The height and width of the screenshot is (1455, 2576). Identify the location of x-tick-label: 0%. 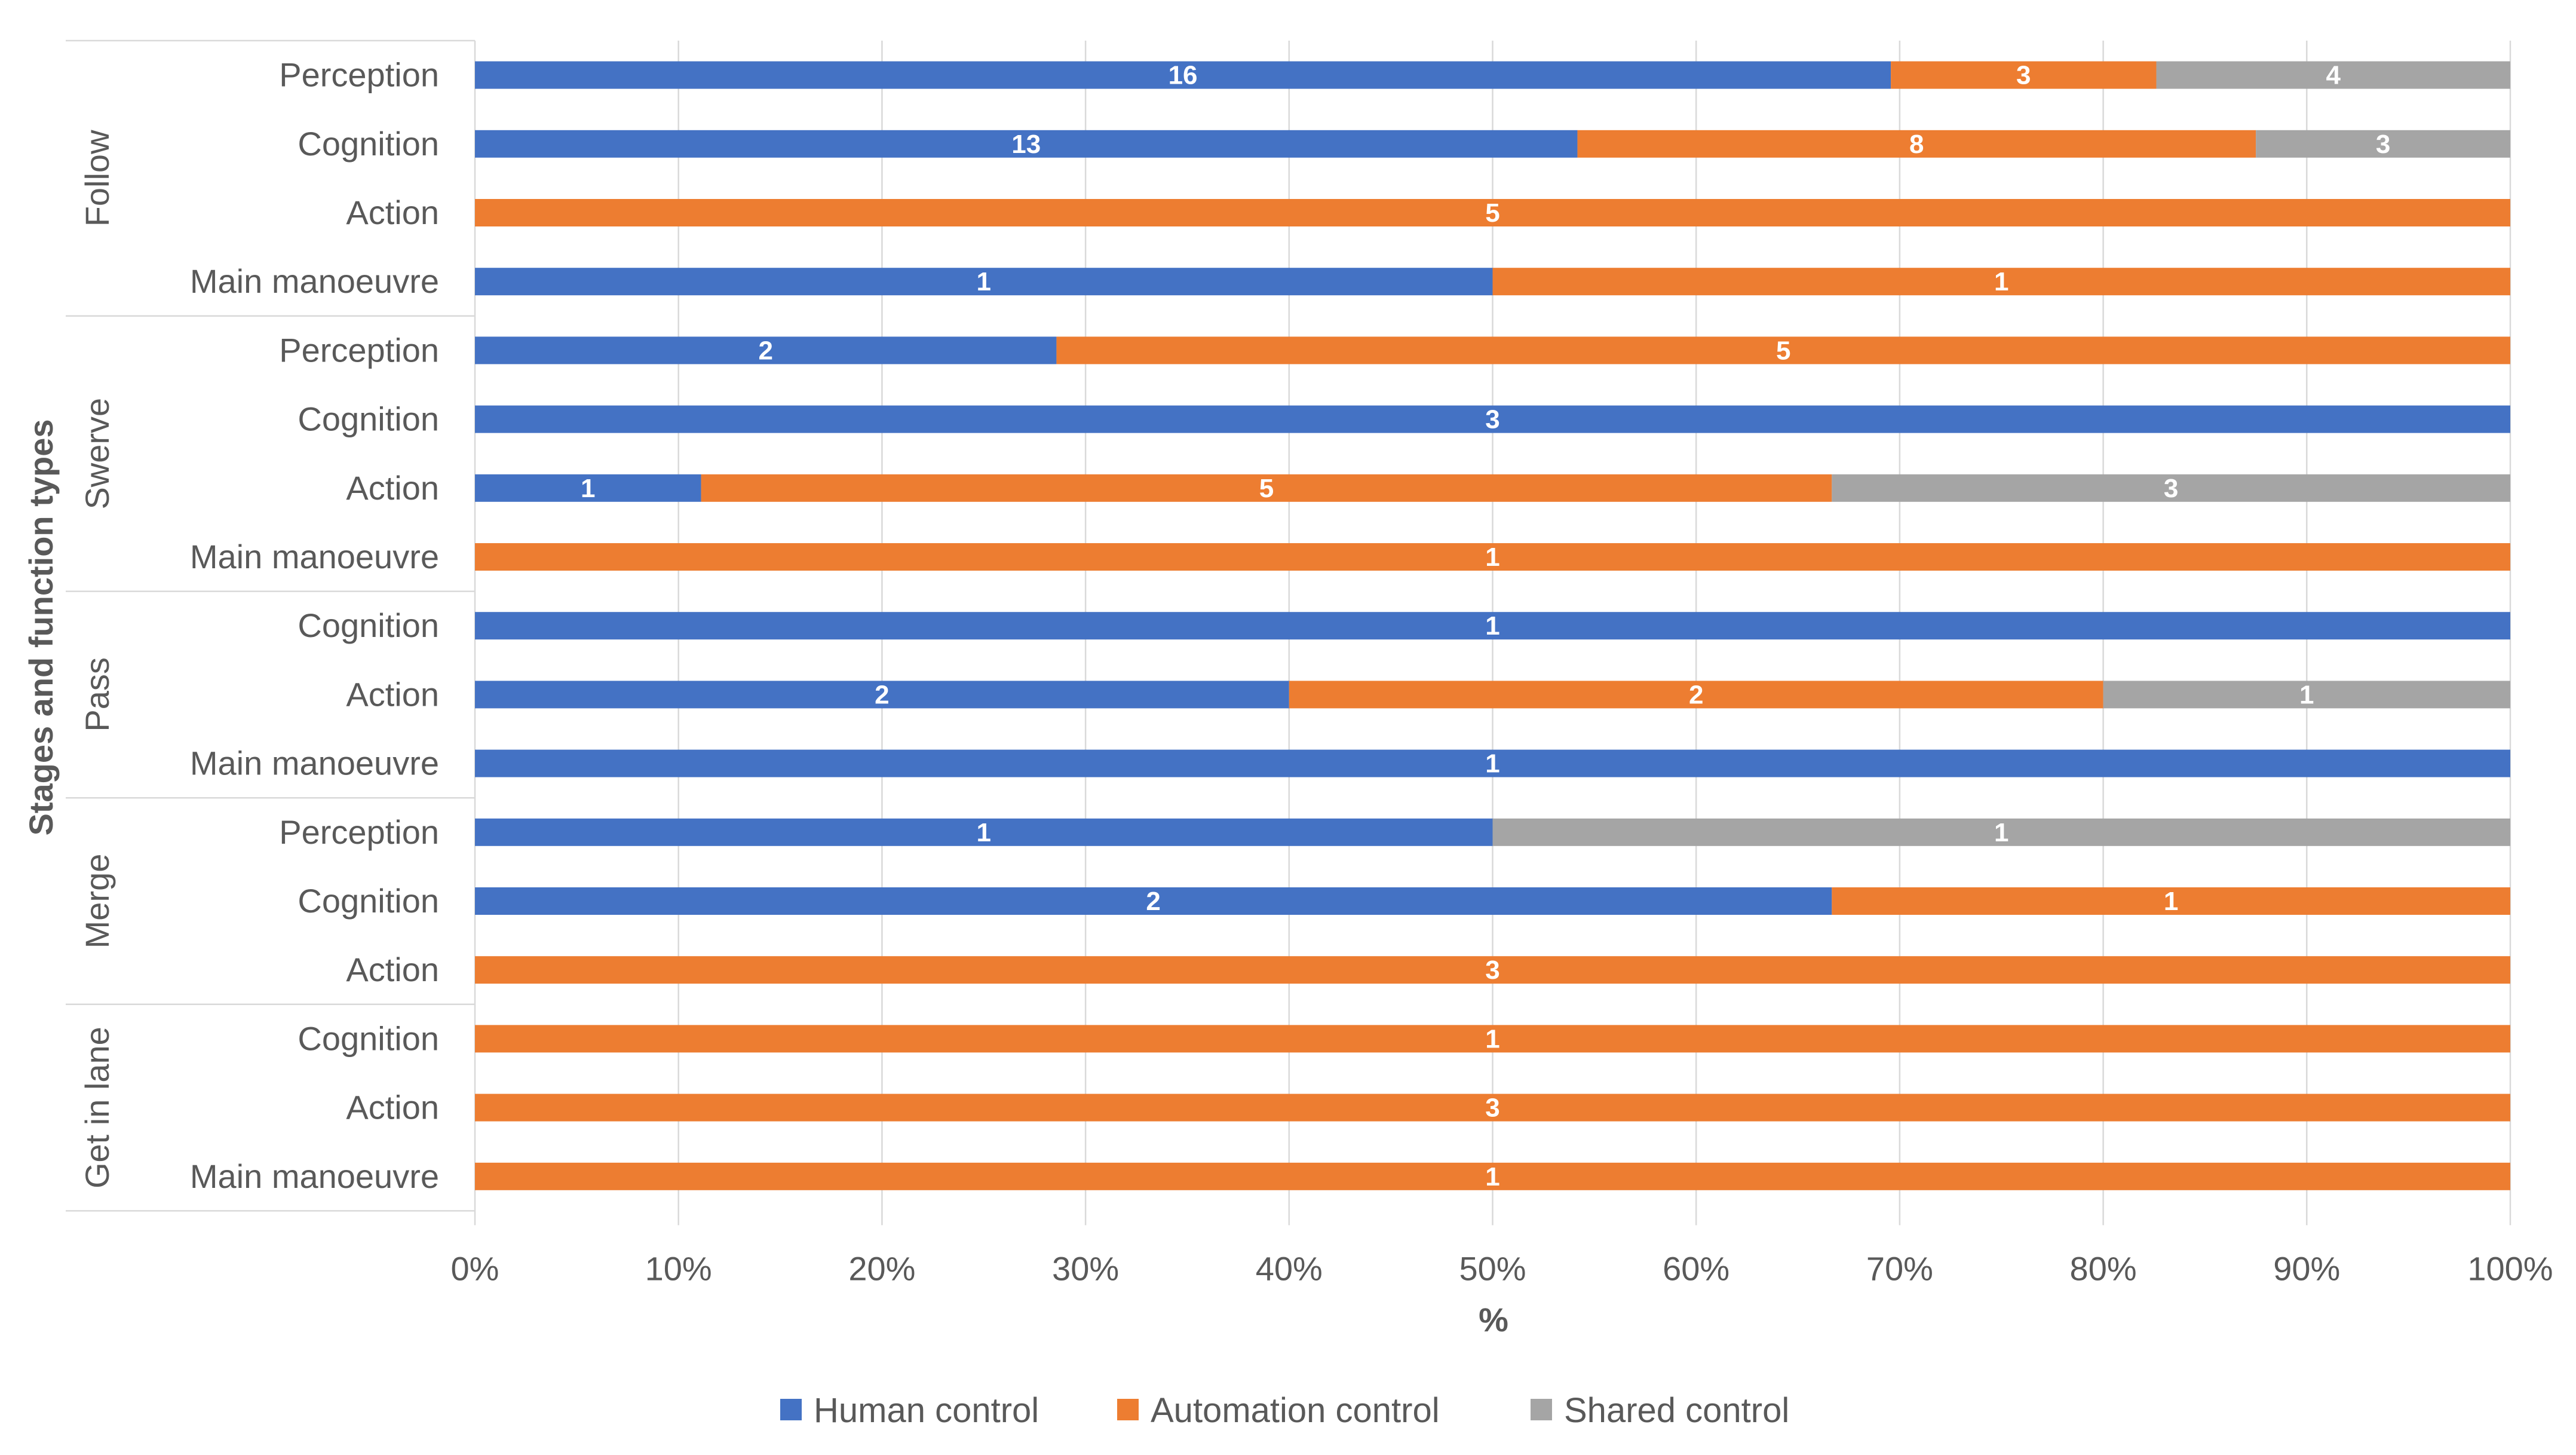
(475, 1268).